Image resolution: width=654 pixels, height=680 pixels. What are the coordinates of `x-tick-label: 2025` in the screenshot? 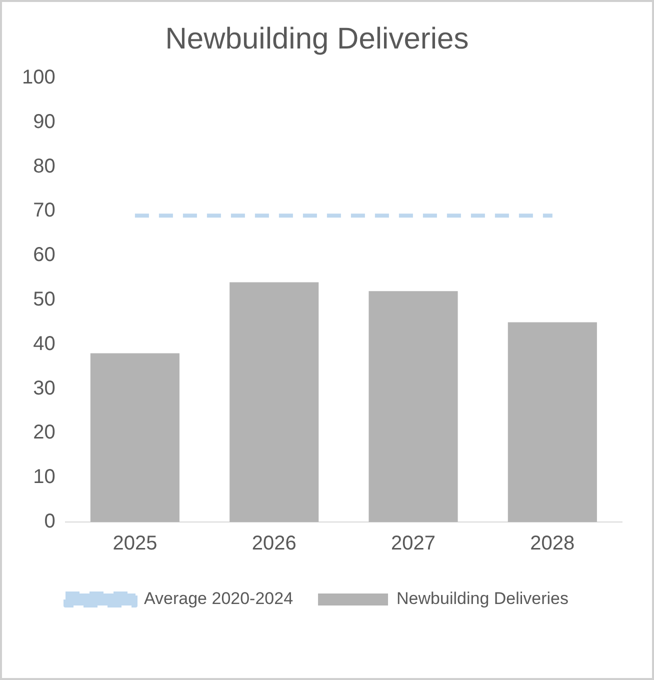 It's located at (135, 543).